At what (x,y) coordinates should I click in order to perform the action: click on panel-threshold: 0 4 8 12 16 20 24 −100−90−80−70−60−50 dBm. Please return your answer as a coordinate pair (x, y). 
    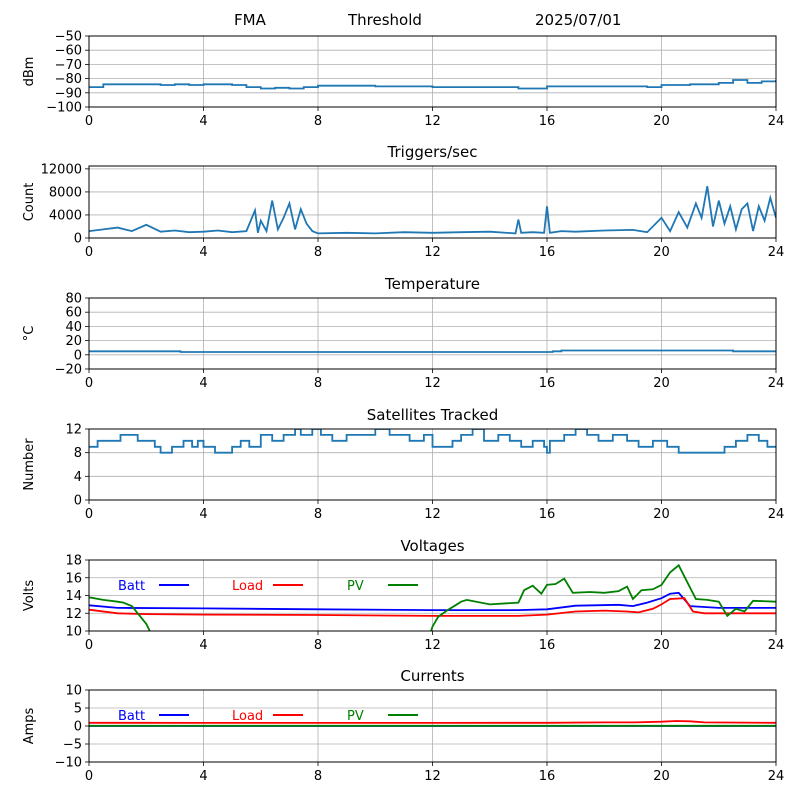
    Looking at the image, I should click on (403, 80).